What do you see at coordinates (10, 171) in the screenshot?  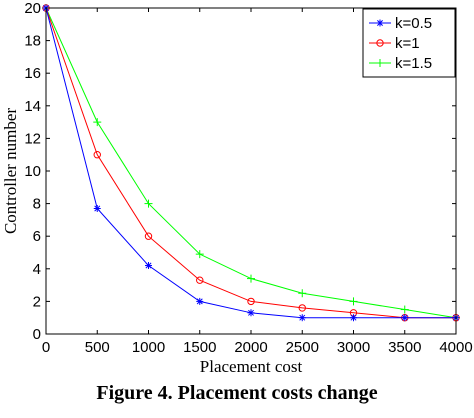 I see `y-axis-label: Controller number` at bounding box center [10, 171].